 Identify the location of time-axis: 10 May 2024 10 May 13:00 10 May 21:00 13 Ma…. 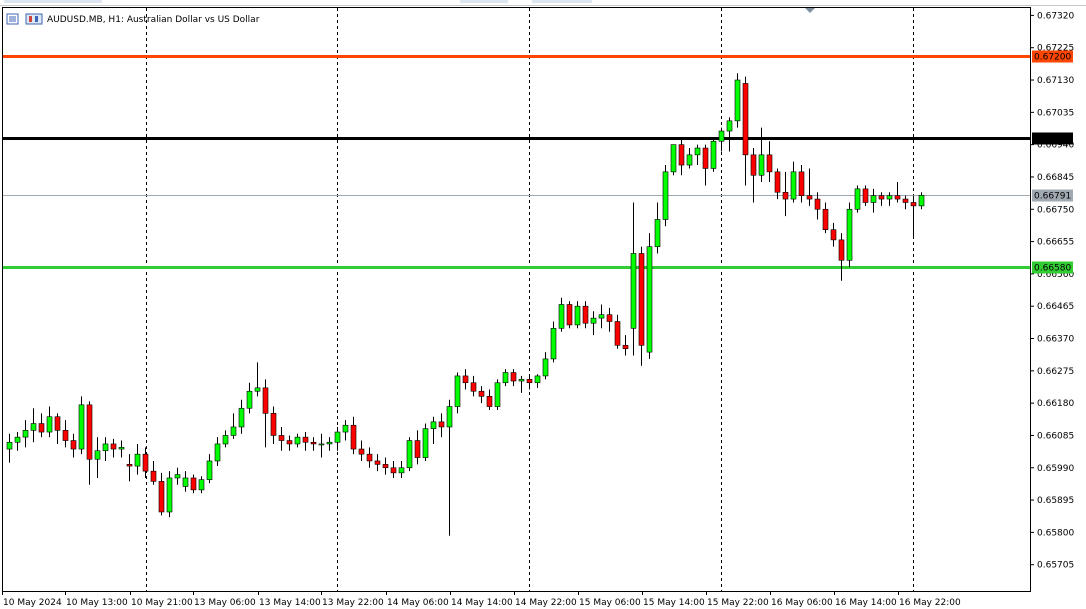
(481, 599).